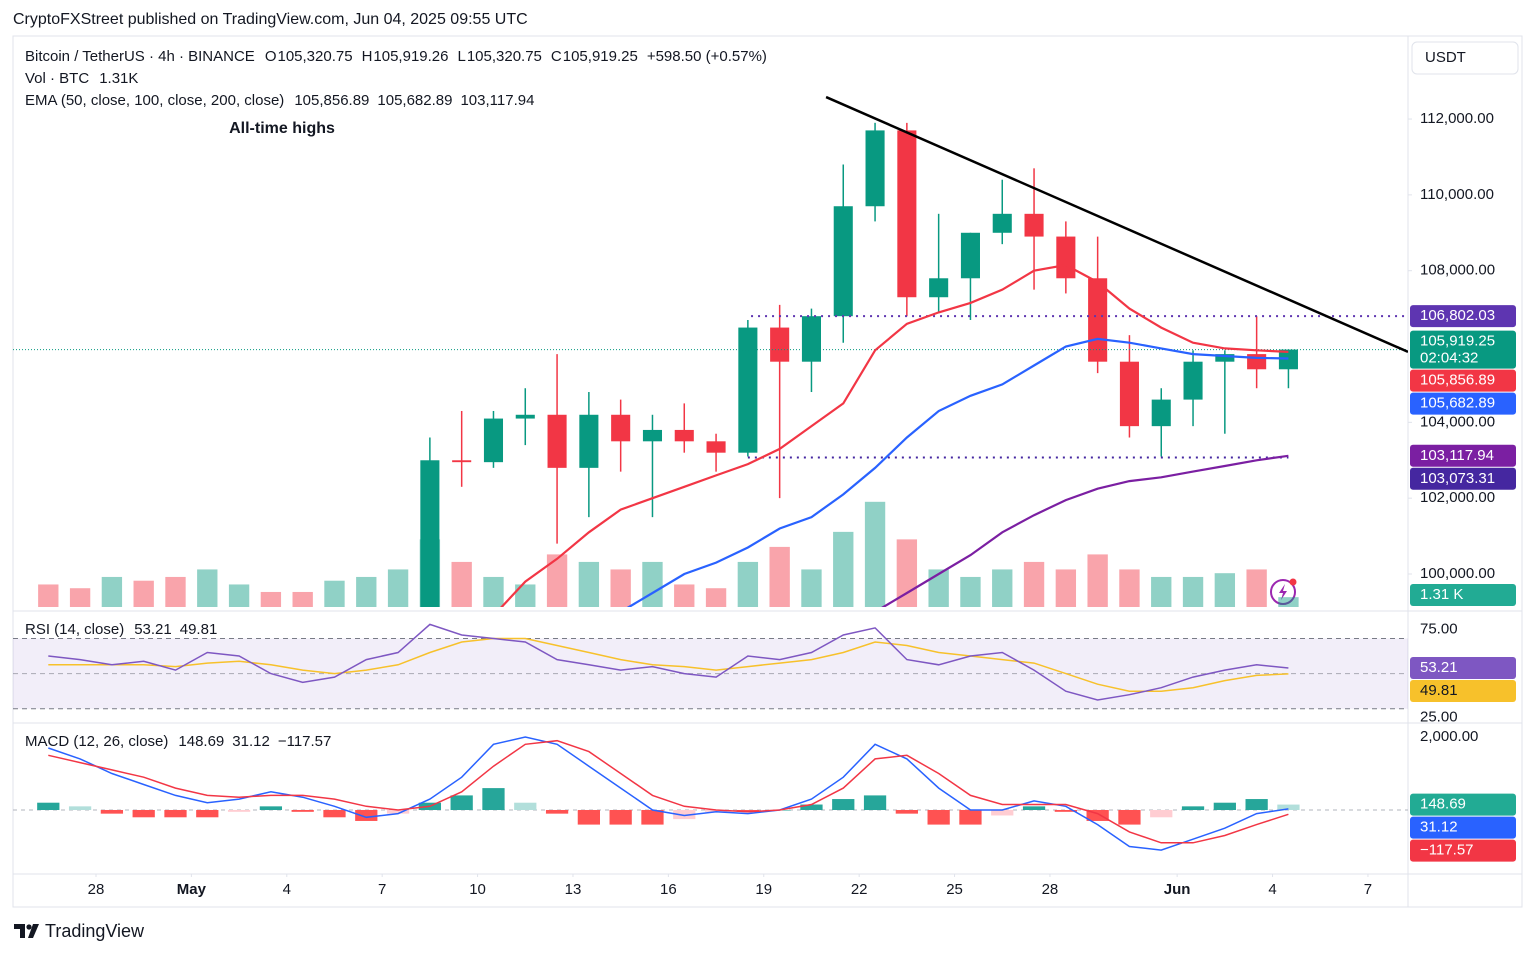  Describe the element at coordinates (1443, 804) in the screenshot. I see `macd-tag-label: 148.69` at that location.